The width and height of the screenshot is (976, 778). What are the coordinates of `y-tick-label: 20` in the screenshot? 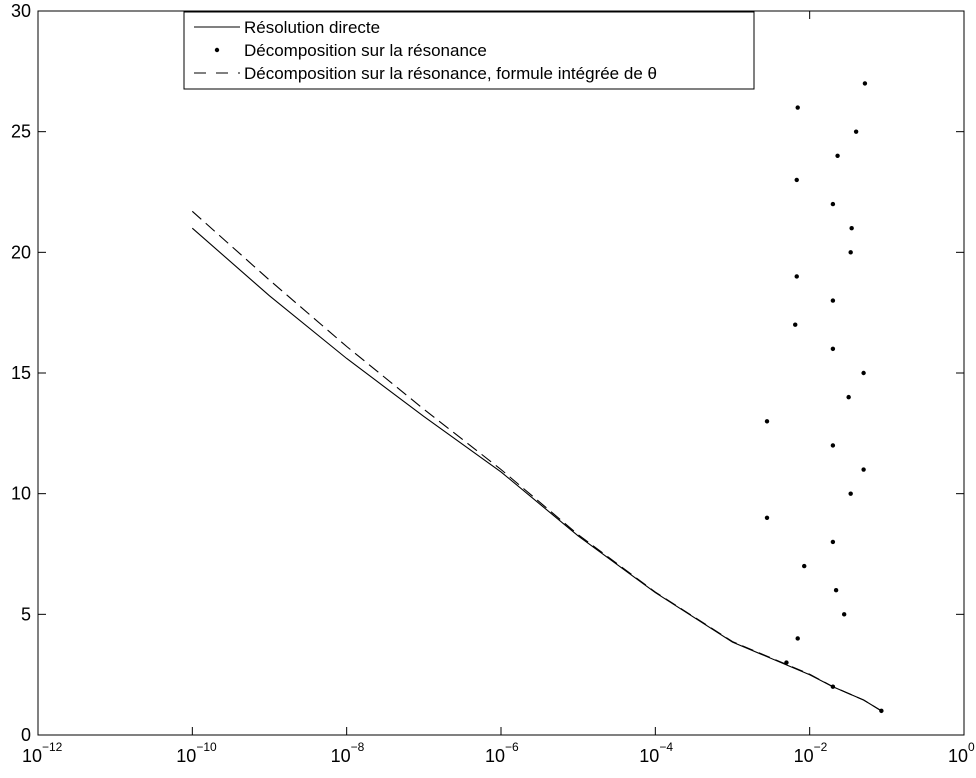 It's located at (21, 252).